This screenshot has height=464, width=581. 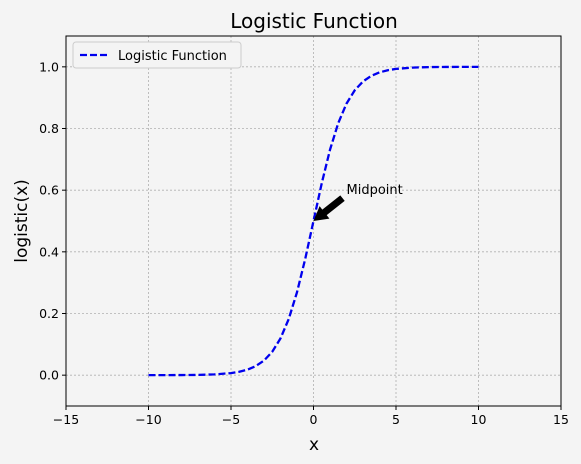 I want to click on chart-title: Logistic Function, so click(x=314, y=21).